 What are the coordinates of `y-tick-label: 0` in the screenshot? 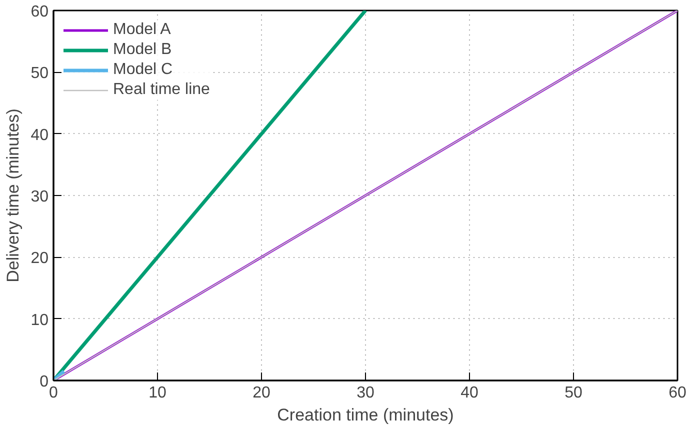 It's located at (44, 382).